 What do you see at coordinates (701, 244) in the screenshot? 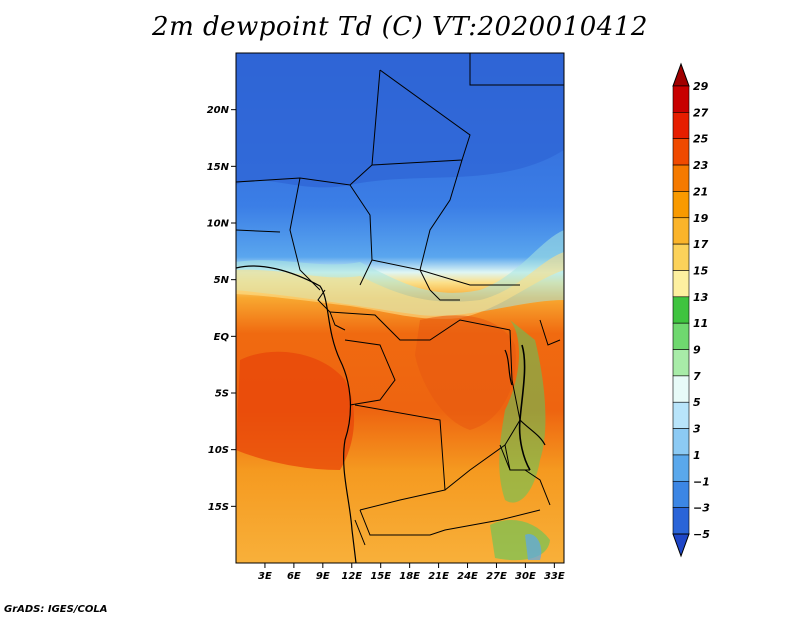
I see `colorbar-label: 17` at bounding box center [701, 244].